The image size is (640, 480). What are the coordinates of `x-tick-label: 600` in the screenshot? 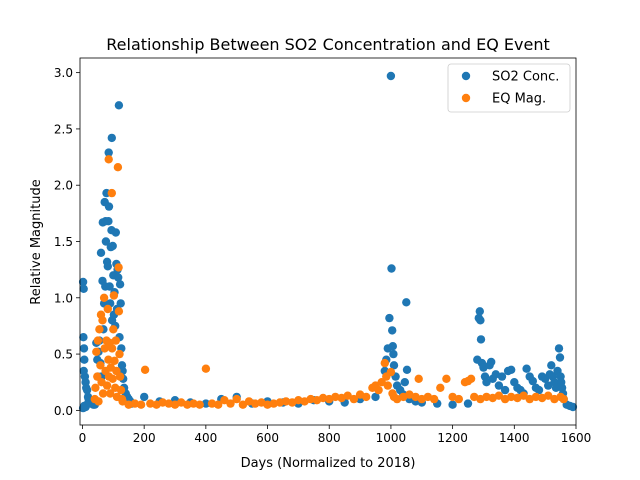 It's located at (267, 438).